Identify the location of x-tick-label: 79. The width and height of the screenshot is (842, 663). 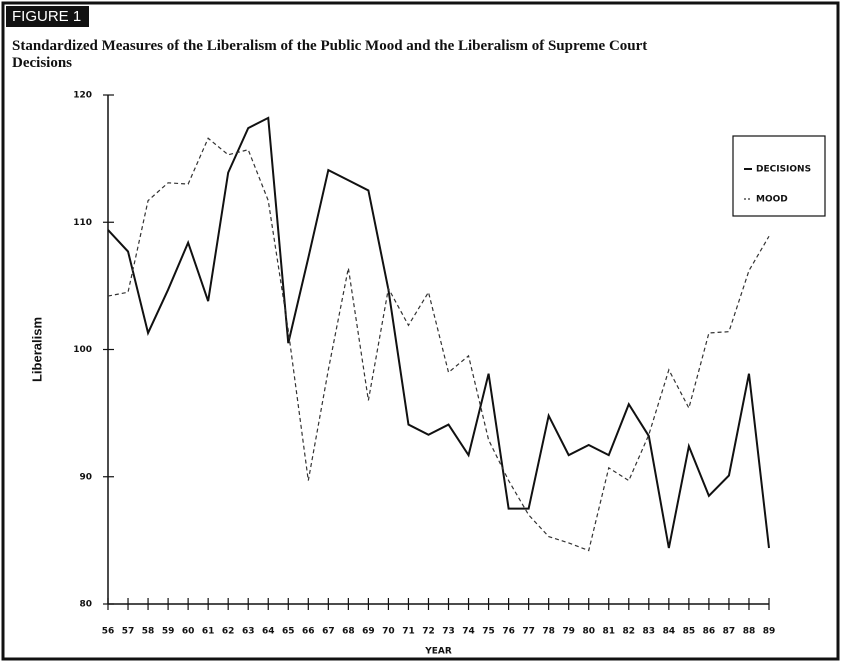
(568, 632).